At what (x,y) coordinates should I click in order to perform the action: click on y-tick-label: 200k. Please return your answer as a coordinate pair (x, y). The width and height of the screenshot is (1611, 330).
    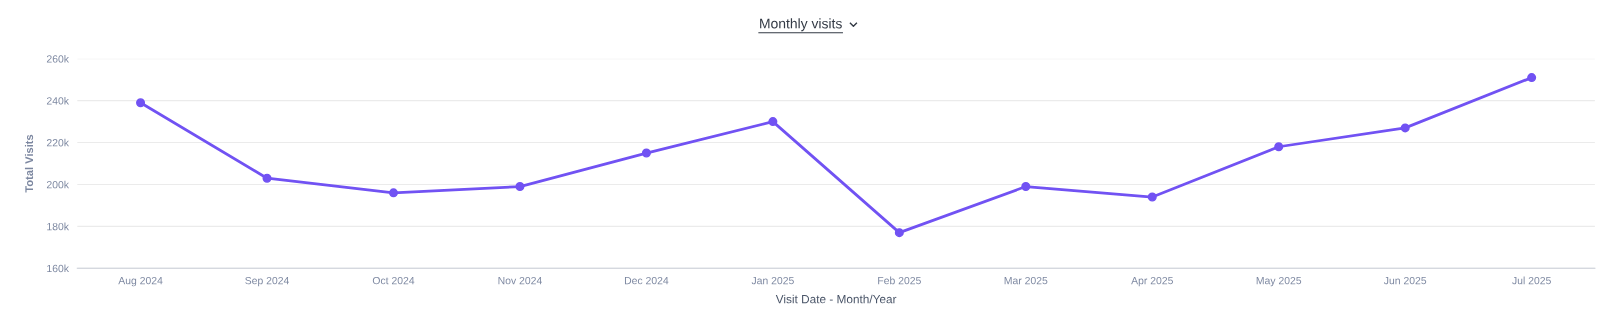
    Looking at the image, I should click on (58, 184).